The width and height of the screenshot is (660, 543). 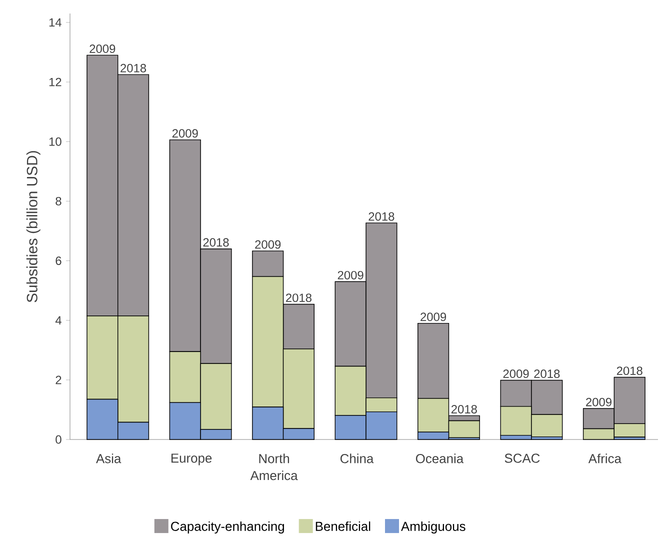 I want to click on y-tick-label: 14, so click(x=55, y=22).